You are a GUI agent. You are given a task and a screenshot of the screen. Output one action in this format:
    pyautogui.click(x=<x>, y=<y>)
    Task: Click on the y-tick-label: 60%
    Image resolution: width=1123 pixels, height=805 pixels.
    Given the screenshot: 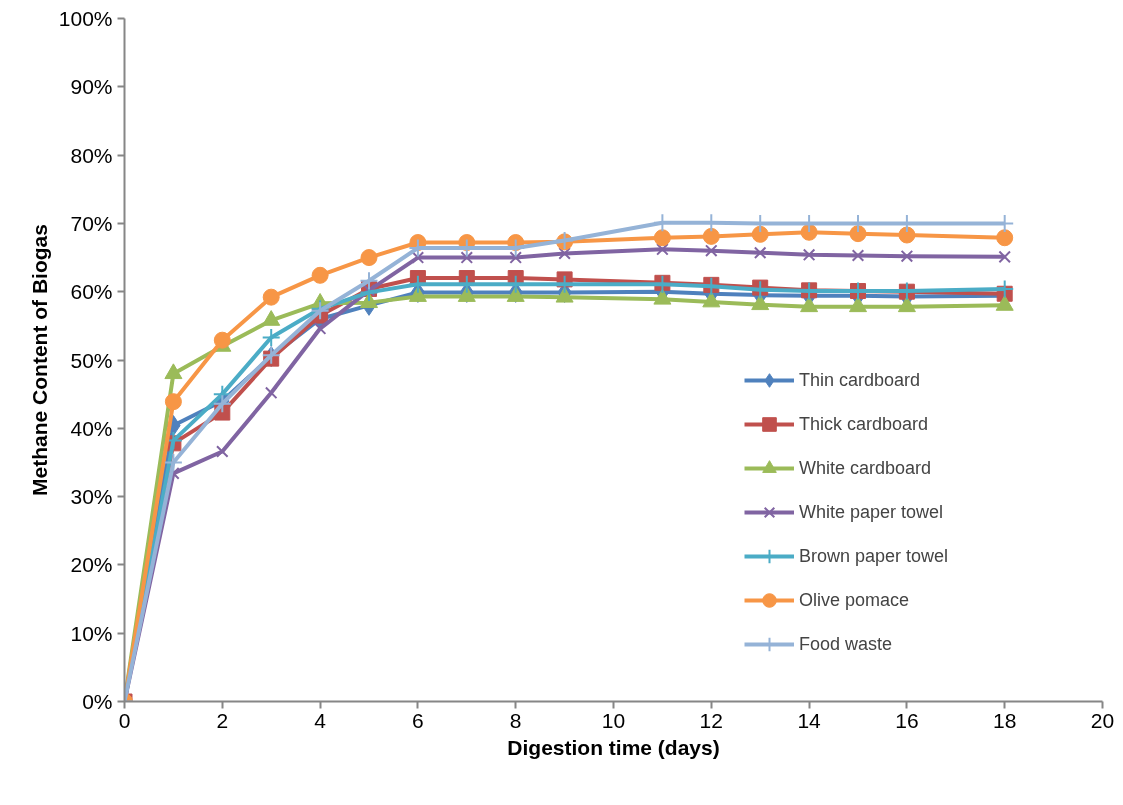 What is the action you would take?
    pyautogui.click(x=91, y=292)
    